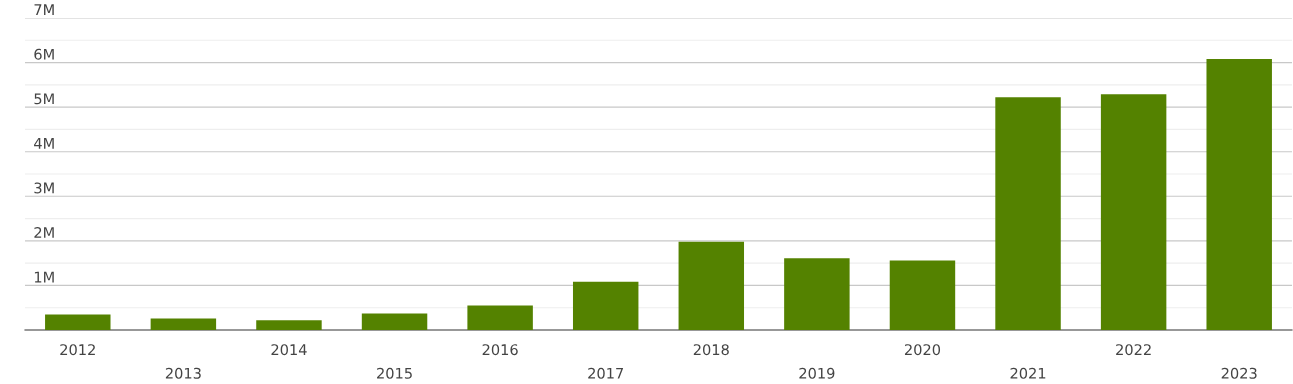  What do you see at coordinates (44, 232) in the screenshot?
I see `y-tick-label: 2M` at bounding box center [44, 232].